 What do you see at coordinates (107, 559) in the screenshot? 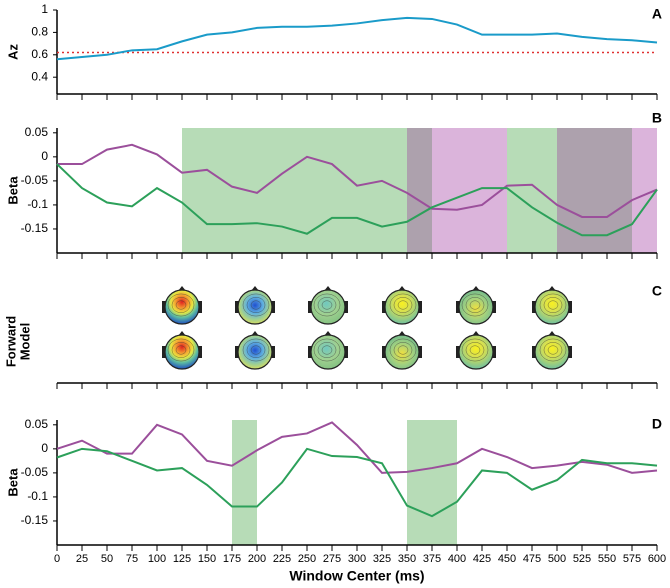
I see `x-tick-label: 50` at bounding box center [107, 559].